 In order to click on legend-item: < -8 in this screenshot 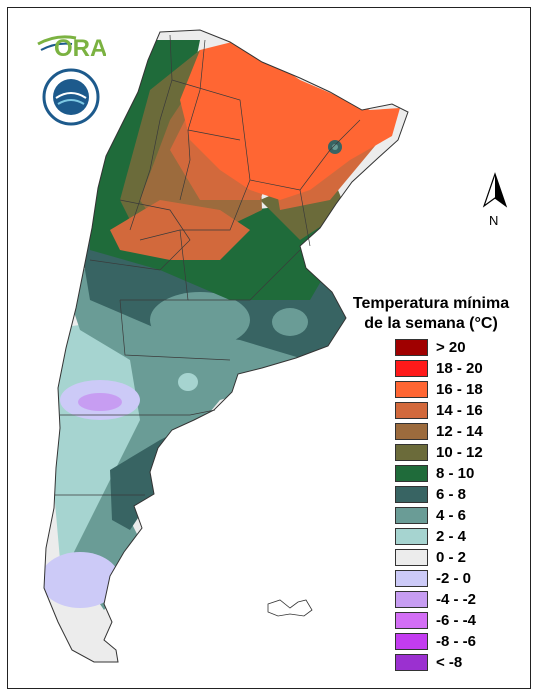, I will do `click(439, 662)`.